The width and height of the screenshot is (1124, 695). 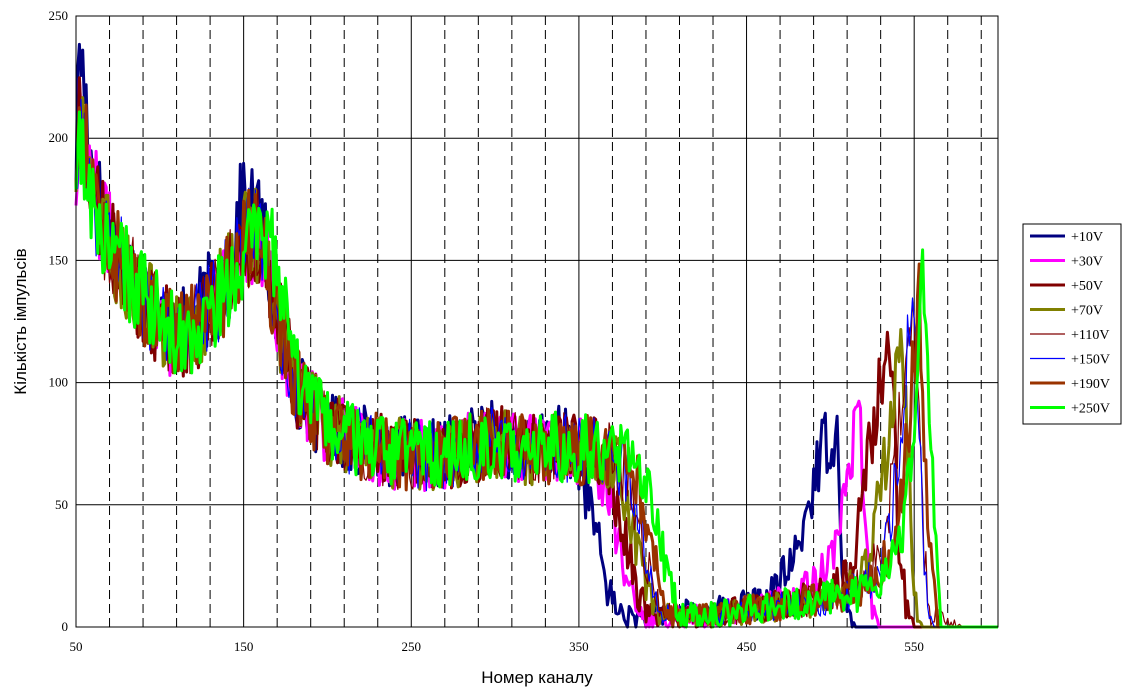 I want to click on x-tick-label: 150, so click(x=244, y=646).